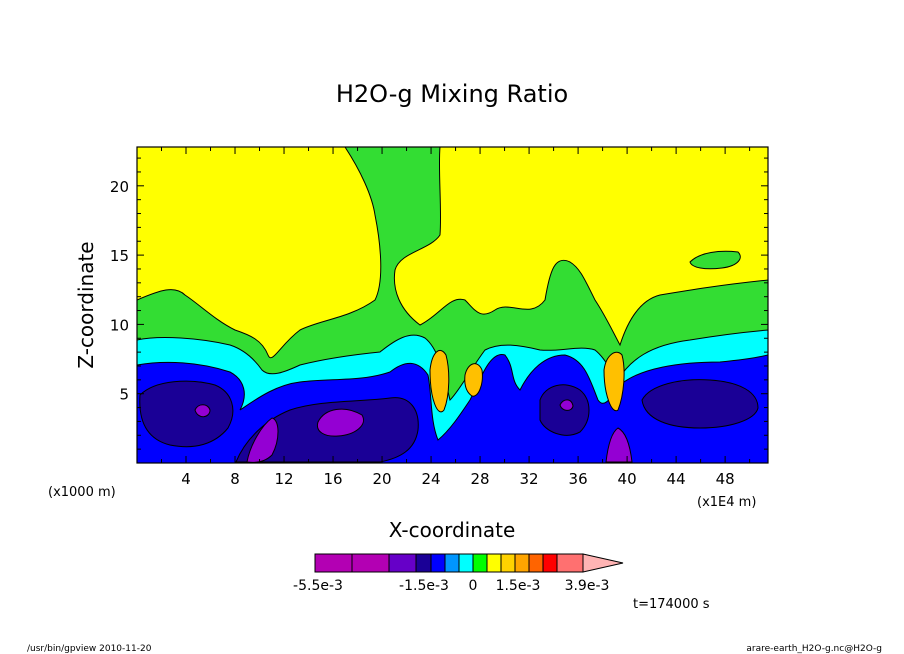  I want to click on colorbar-ticks: -5.5e-3 -1.5e-3 0 1.5e-3 3.9e-3, so click(451, 586).